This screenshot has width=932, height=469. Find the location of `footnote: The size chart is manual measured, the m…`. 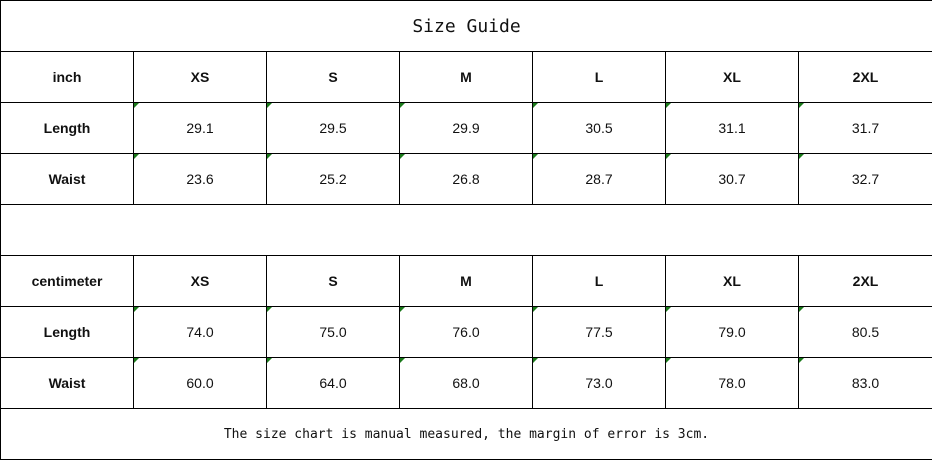

footnote: The size chart is manual measured, the m… is located at coordinates (466, 434).